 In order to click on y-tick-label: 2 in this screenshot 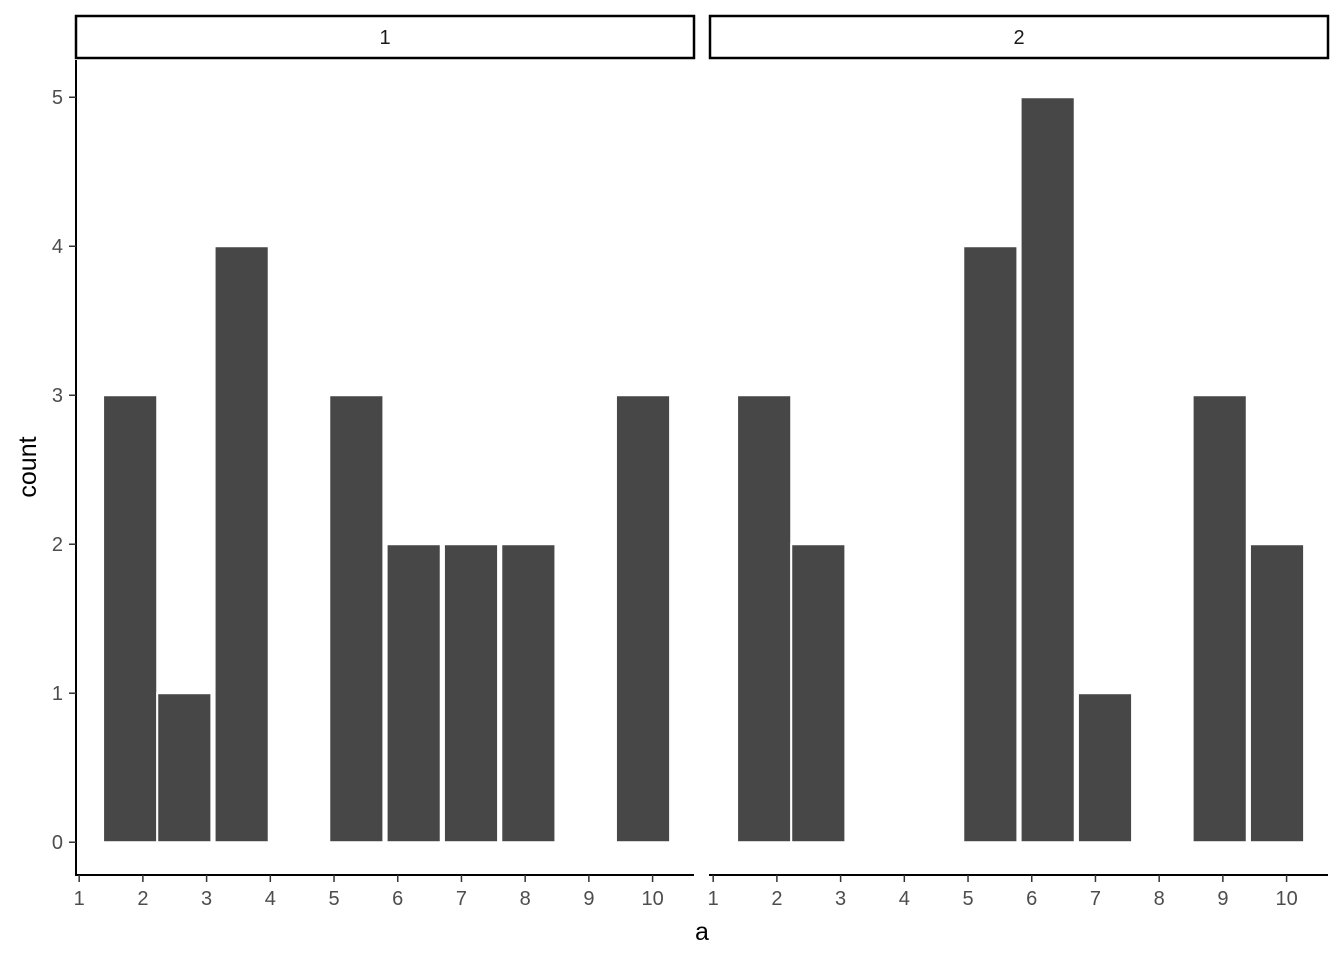, I will do `click(57, 545)`.